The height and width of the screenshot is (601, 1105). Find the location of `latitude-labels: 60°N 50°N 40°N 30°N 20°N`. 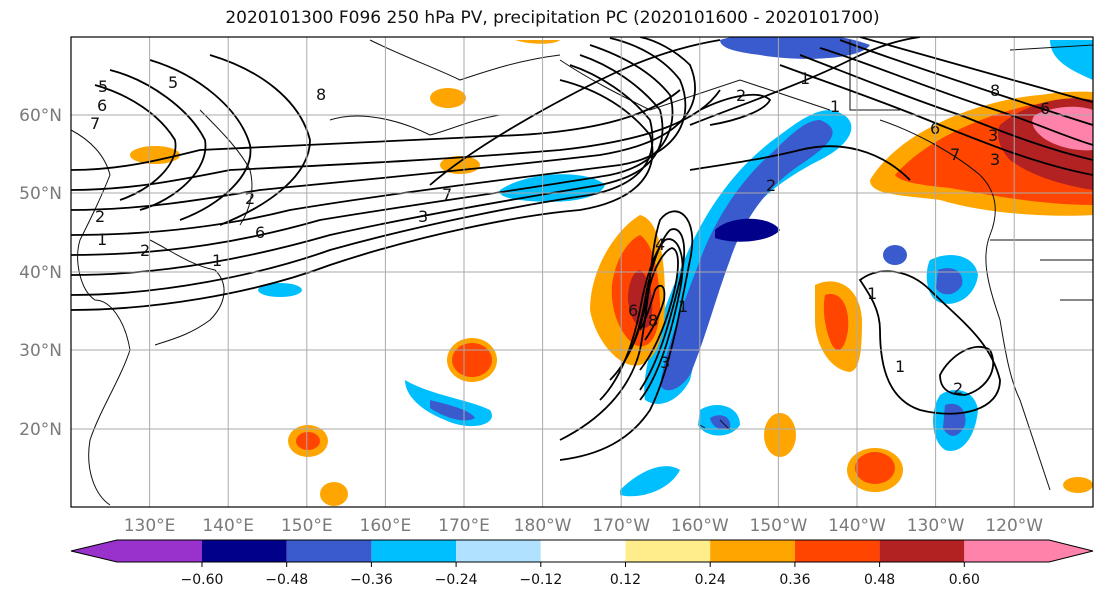

latitude-labels: 60°N 50°N 40°N 30°N 20°N is located at coordinates (40, 273).